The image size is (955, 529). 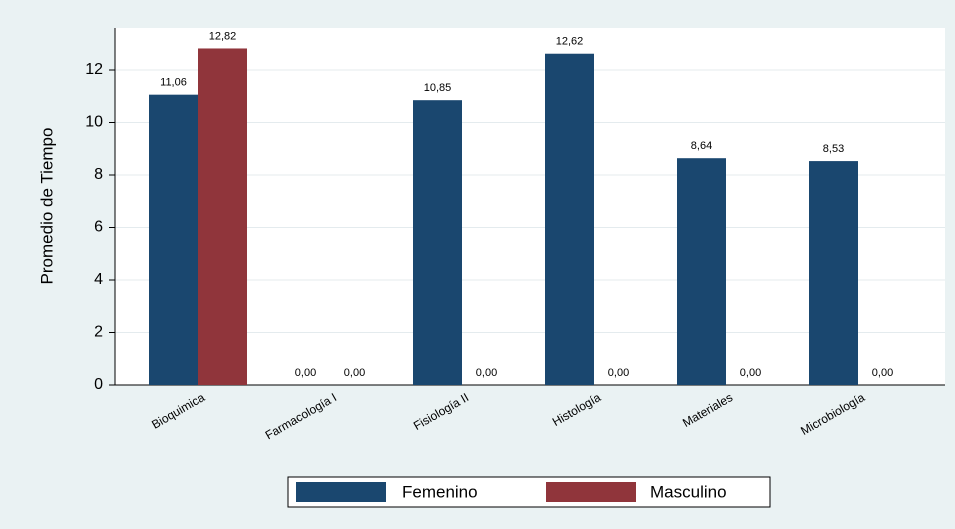 I want to click on y-tick-label: 12, so click(x=94, y=69).